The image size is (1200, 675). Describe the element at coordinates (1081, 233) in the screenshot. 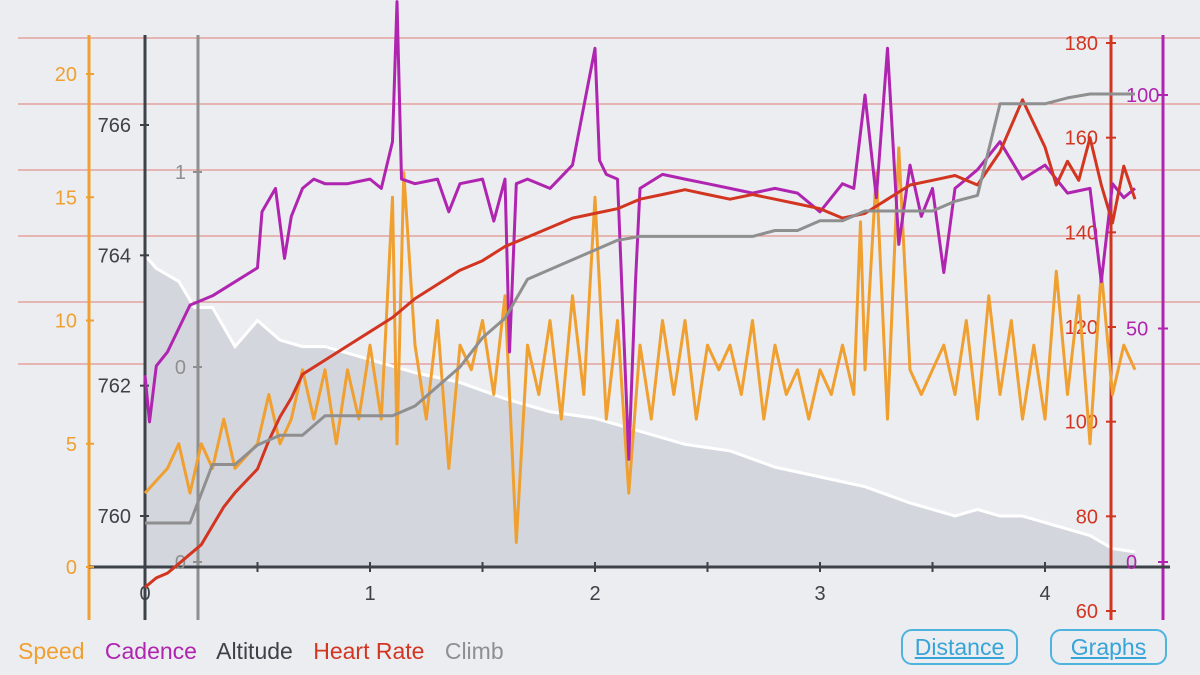

I see `heart-rate-tick-label: 140` at that location.